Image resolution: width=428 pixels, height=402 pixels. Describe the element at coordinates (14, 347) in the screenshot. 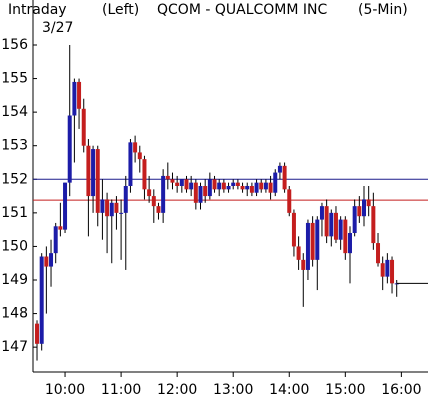

I see `y-tick-label: 147` at that location.